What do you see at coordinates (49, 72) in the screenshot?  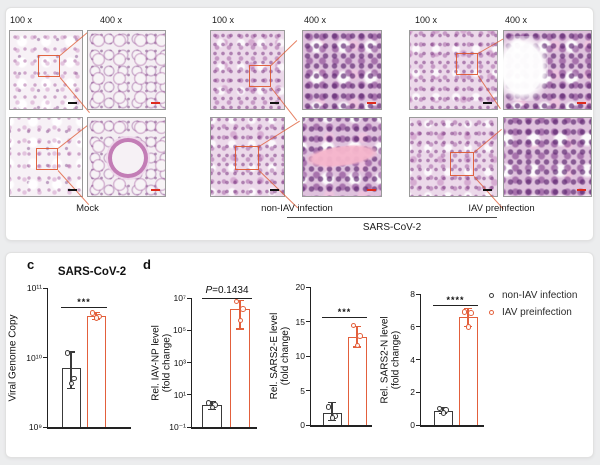 I see `histology-image-mock-100x-row1` at bounding box center [49, 72].